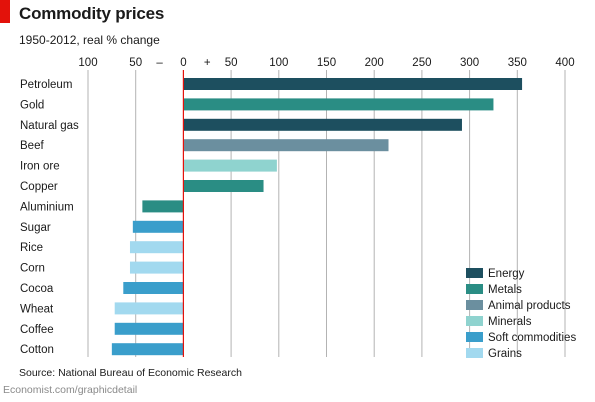 This screenshot has height=402, width=595. I want to click on chart-subtitle: 1950-2012, real % change, so click(89, 40).